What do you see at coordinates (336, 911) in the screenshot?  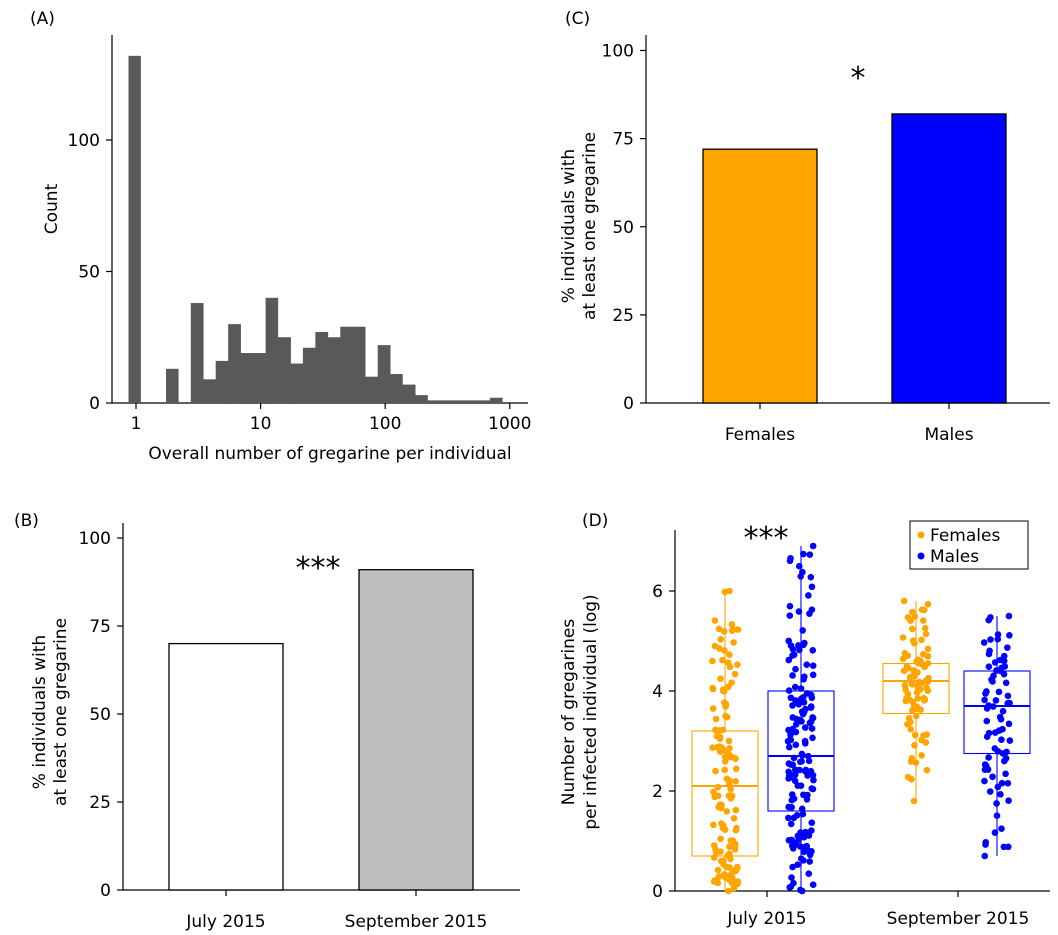 I see `panel-b-categories: July 2015 September 2015` at bounding box center [336, 911].